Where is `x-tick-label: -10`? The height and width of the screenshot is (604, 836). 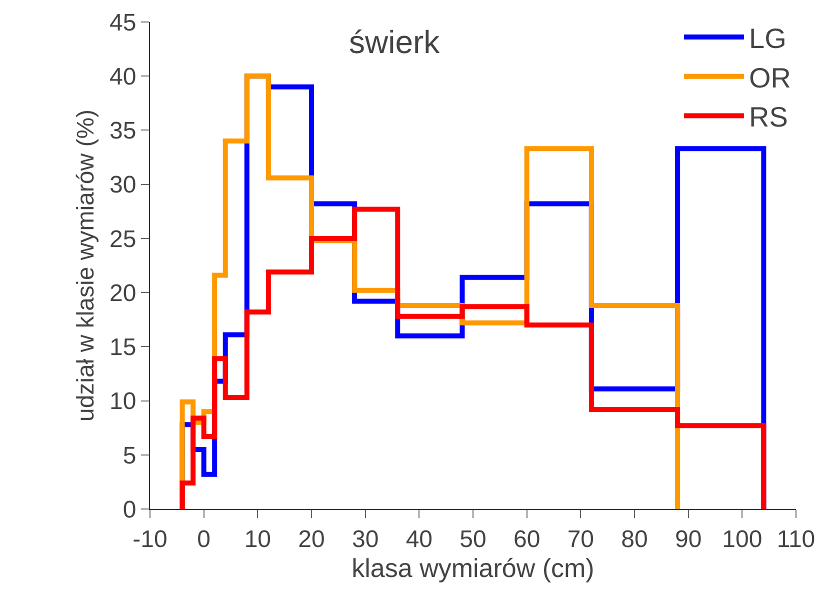
x-tick-label: -10 is located at coordinates (150, 539).